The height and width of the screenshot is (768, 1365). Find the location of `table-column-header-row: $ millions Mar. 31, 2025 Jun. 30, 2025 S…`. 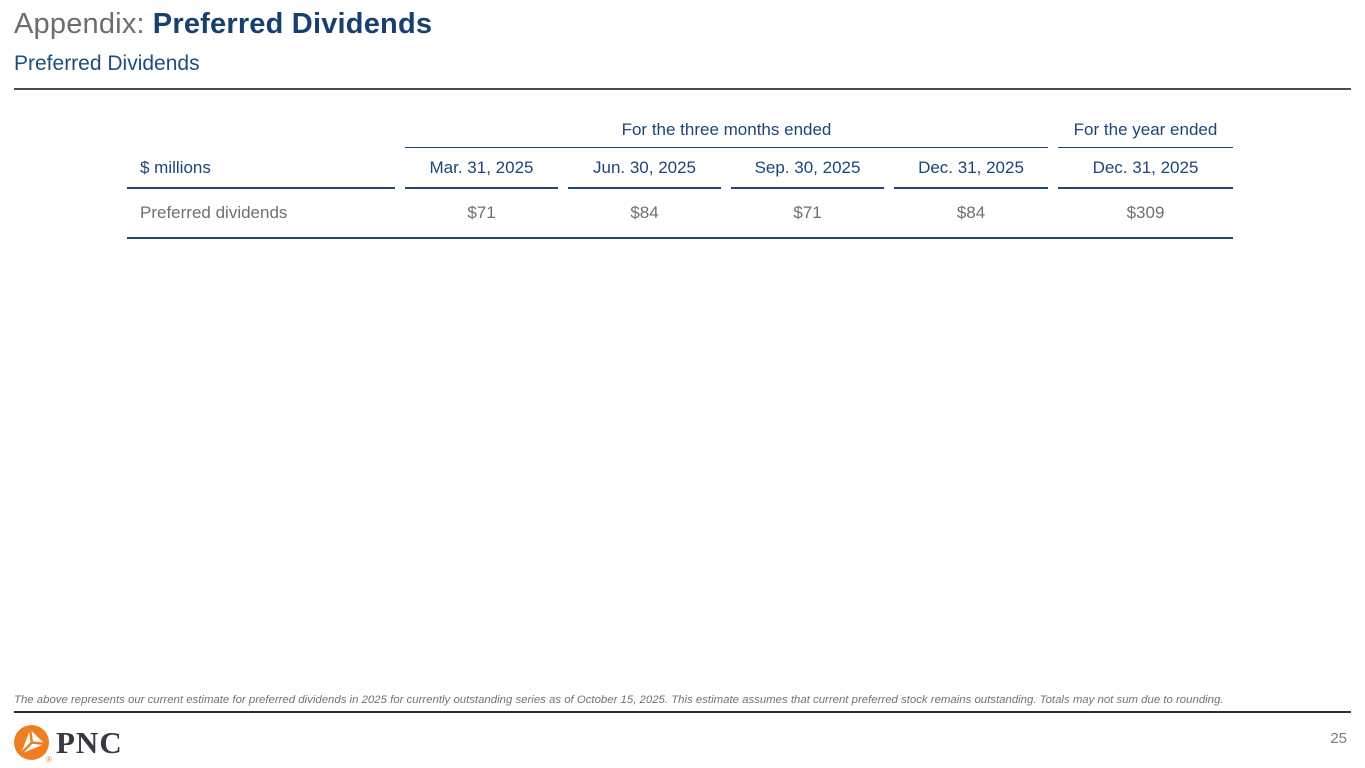

table-column-header-row: $ millions Mar. 31, 2025 Jun. 30, 2025 S… is located at coordinates (680, 168).